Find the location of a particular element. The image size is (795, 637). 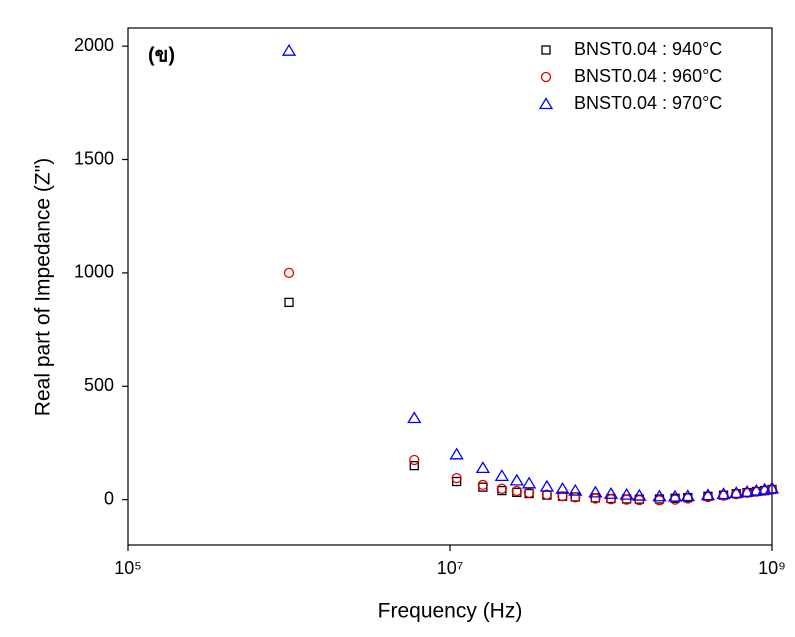

annotation: (ข) is located at coordinates (161, 55).